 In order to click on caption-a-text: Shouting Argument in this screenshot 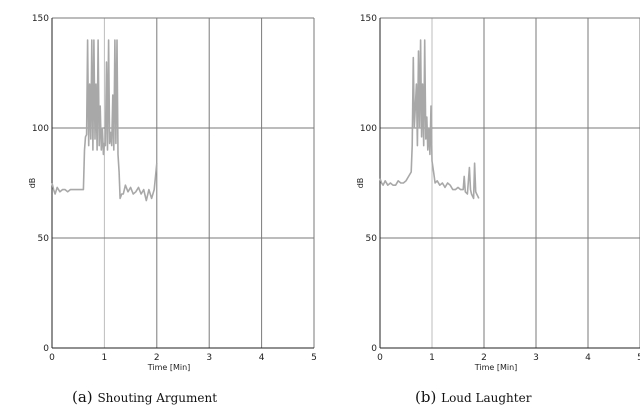, I will do `click(157, 398)`.